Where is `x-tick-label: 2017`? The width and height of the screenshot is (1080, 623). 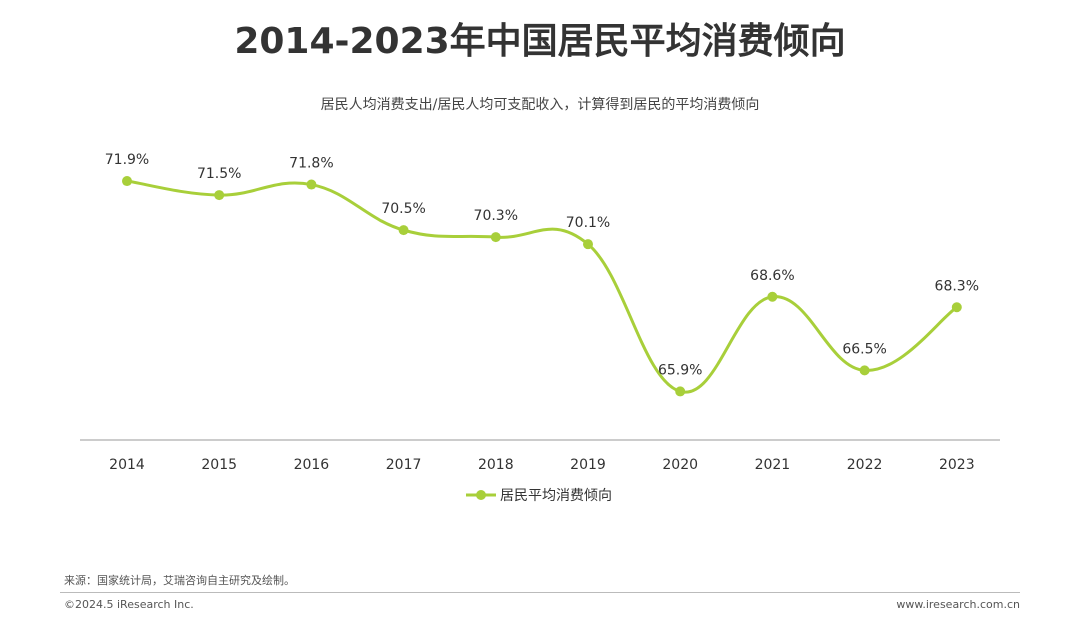
x-tick-label: 2017 is located at coordinates (404, 465).